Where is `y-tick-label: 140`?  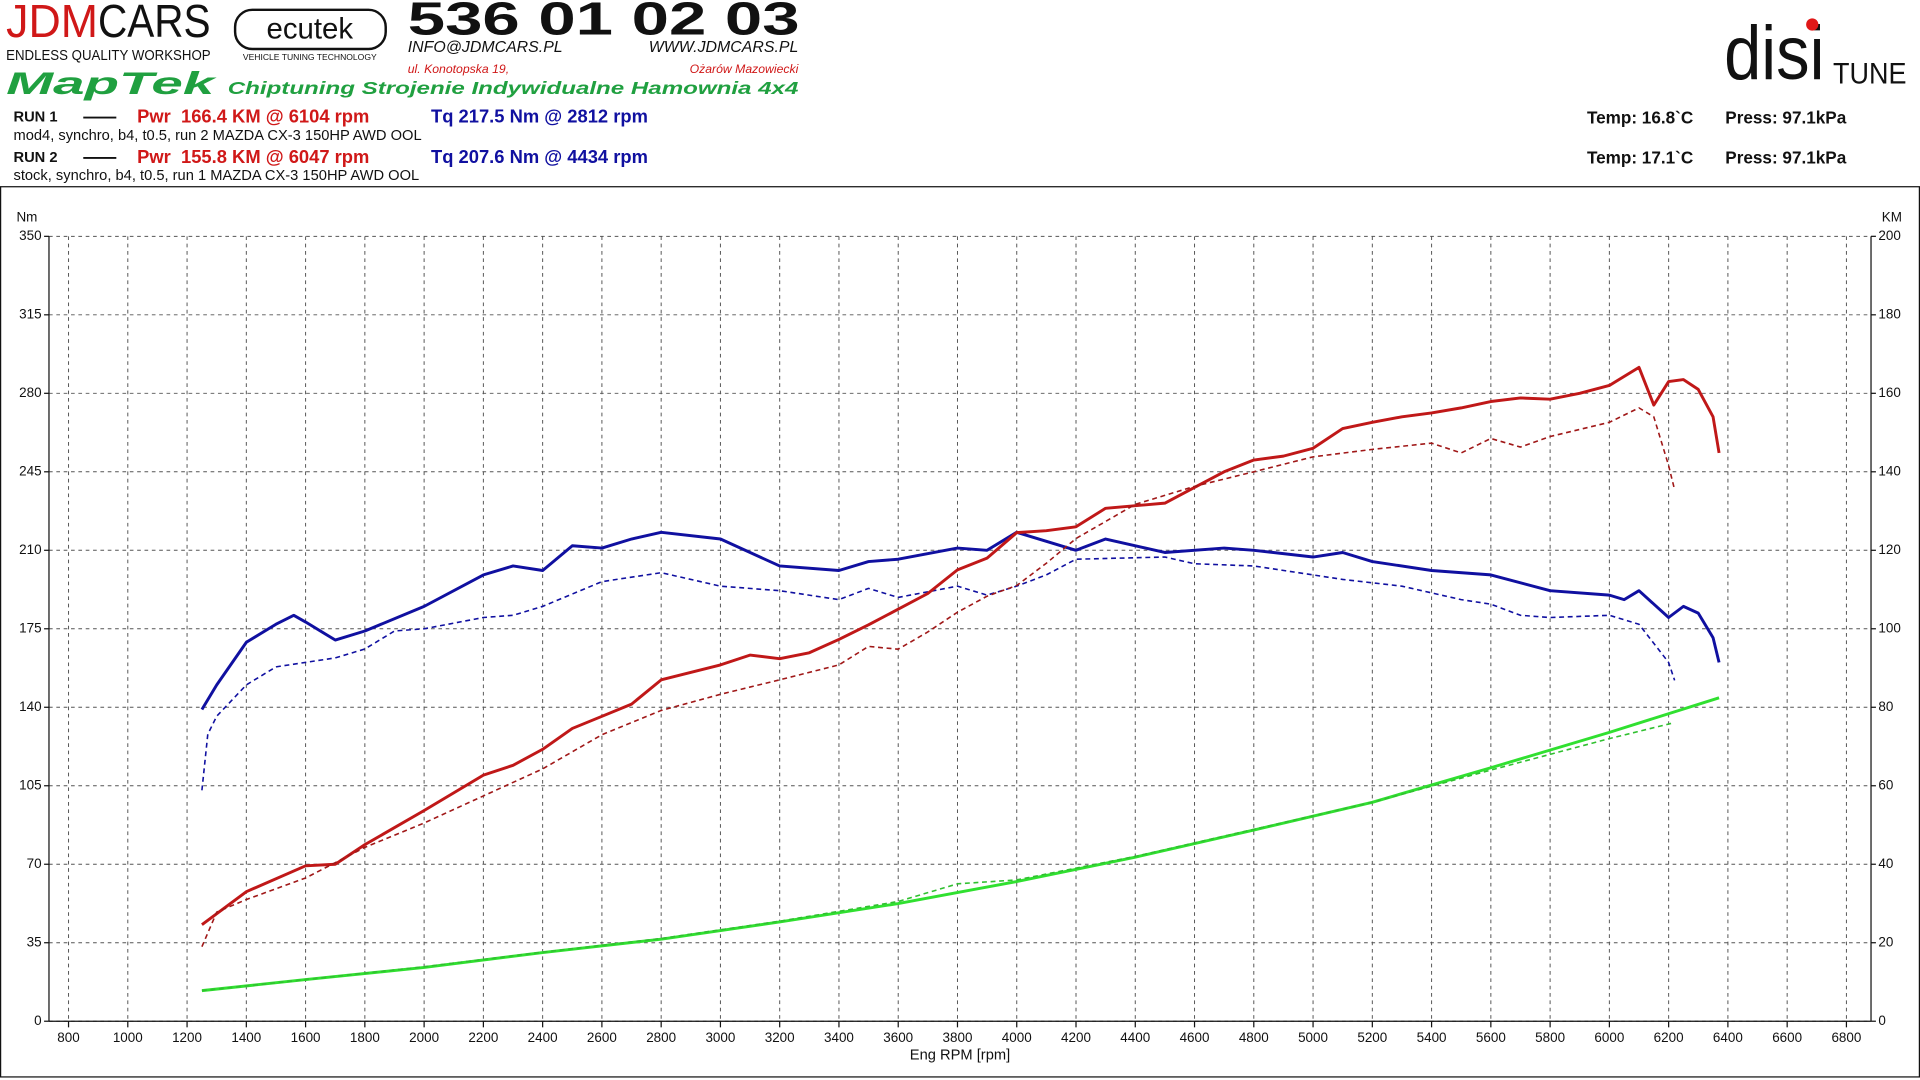
y-tick-label: 140 is located at coordinates (30, 706).